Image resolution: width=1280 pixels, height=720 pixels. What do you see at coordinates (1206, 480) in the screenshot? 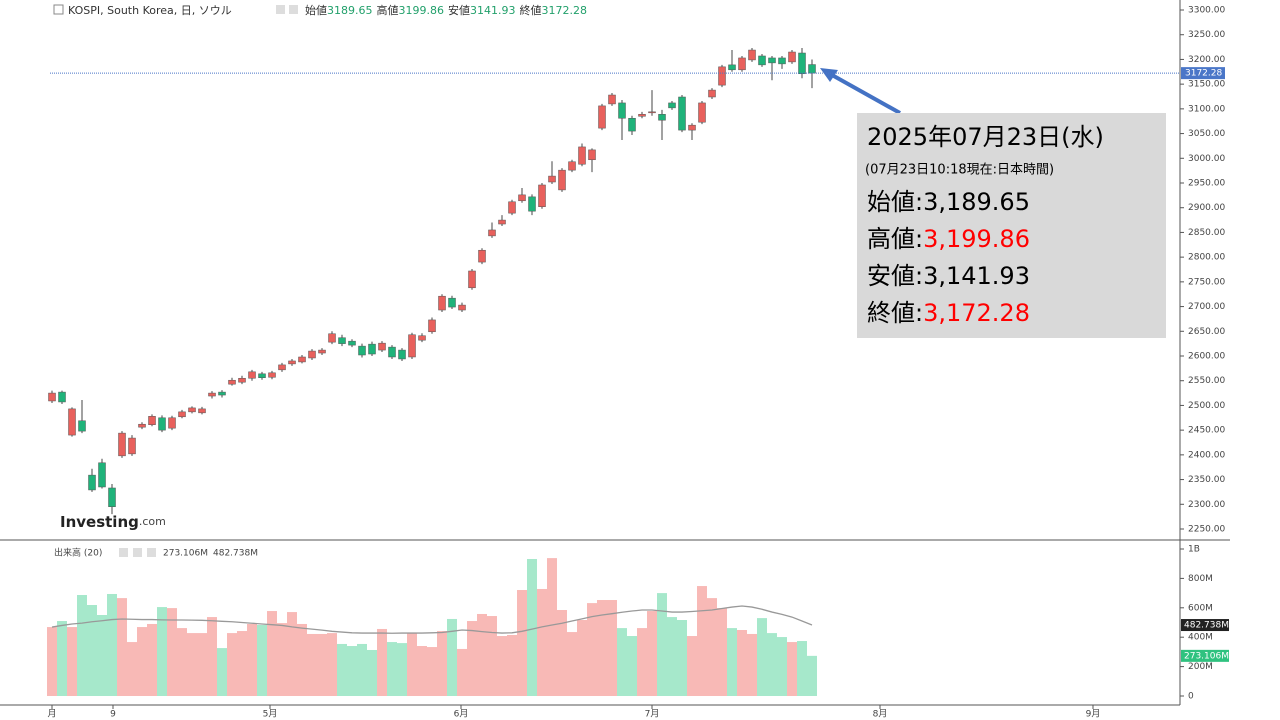
I see `y-tick-label: 2350.00` at bounding box center [1206, 480].